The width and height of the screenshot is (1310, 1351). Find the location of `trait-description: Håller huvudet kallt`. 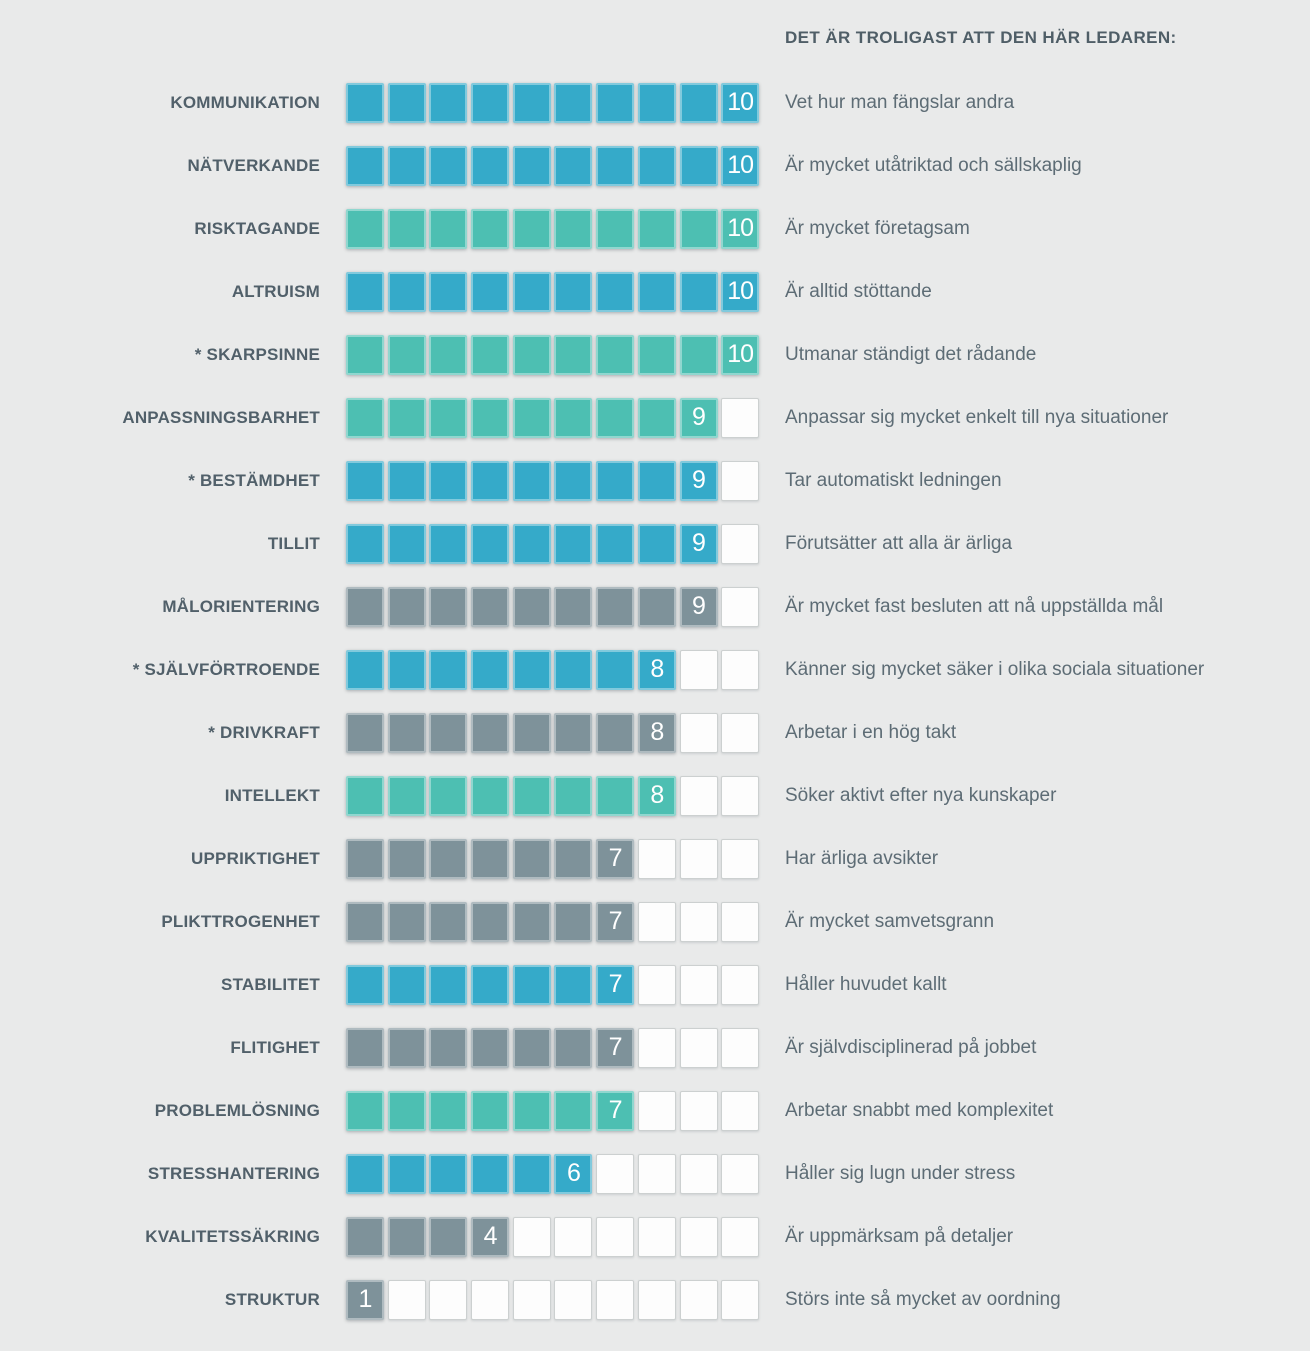

trait-description: Håller huvudet kallt is located at coordinates (866, 984).